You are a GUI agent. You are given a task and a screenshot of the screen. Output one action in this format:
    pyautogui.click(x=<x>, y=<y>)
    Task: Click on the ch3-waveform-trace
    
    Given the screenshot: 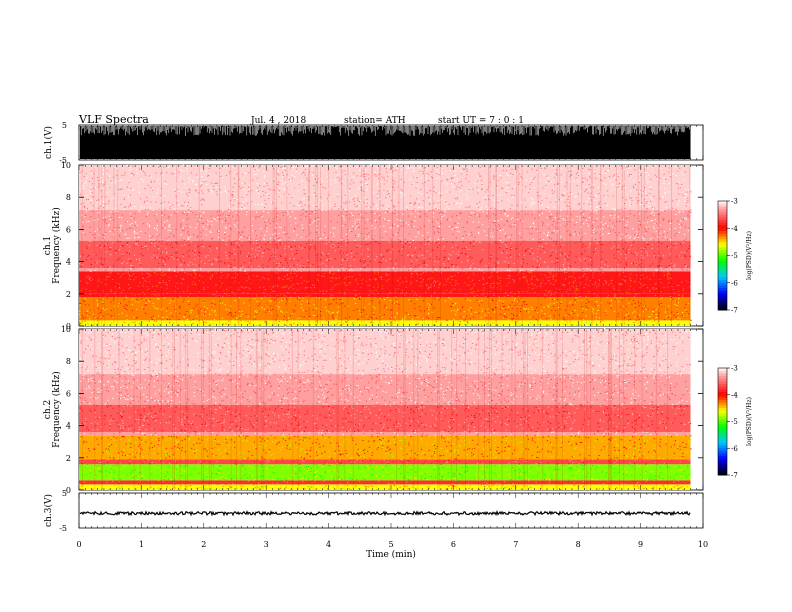 What is the action you would take?
    pyautogui.click(x=385, y=513)
    